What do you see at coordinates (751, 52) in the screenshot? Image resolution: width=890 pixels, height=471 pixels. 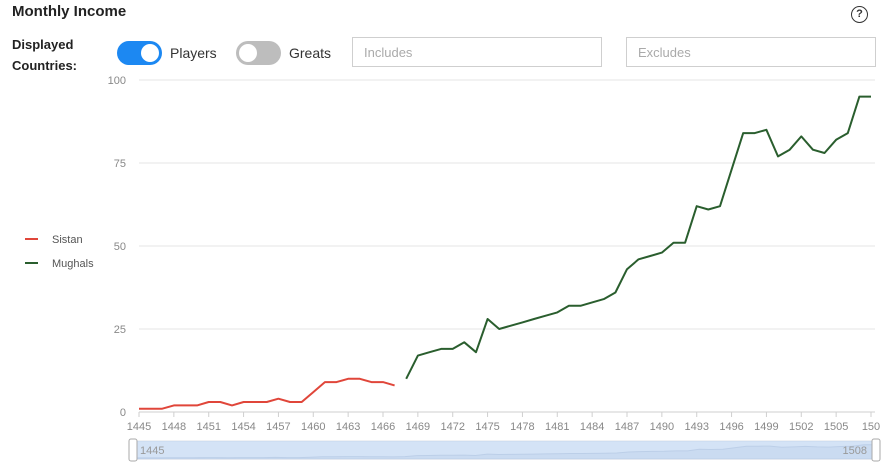 I see `excludes-input` at bounding box center [751, 52].